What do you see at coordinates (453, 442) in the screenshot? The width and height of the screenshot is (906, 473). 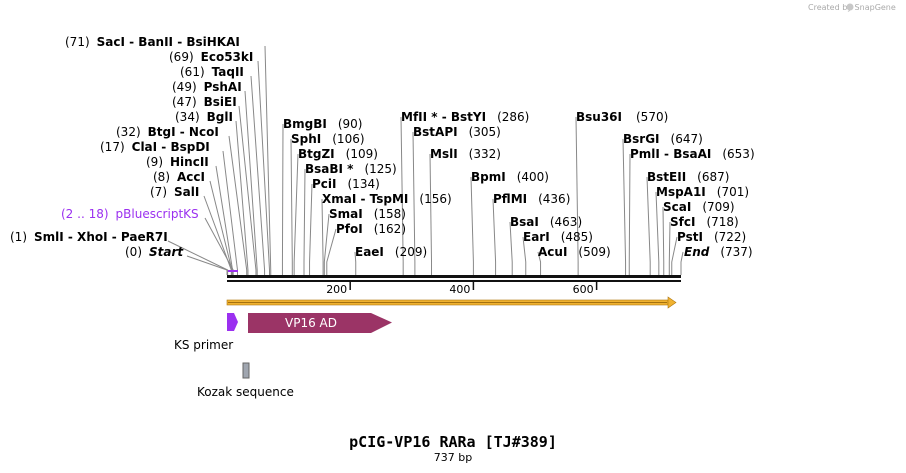 I see `map-title: pCIG-VP16 RARa [TJ#389]` at bounding box center [453, 442].